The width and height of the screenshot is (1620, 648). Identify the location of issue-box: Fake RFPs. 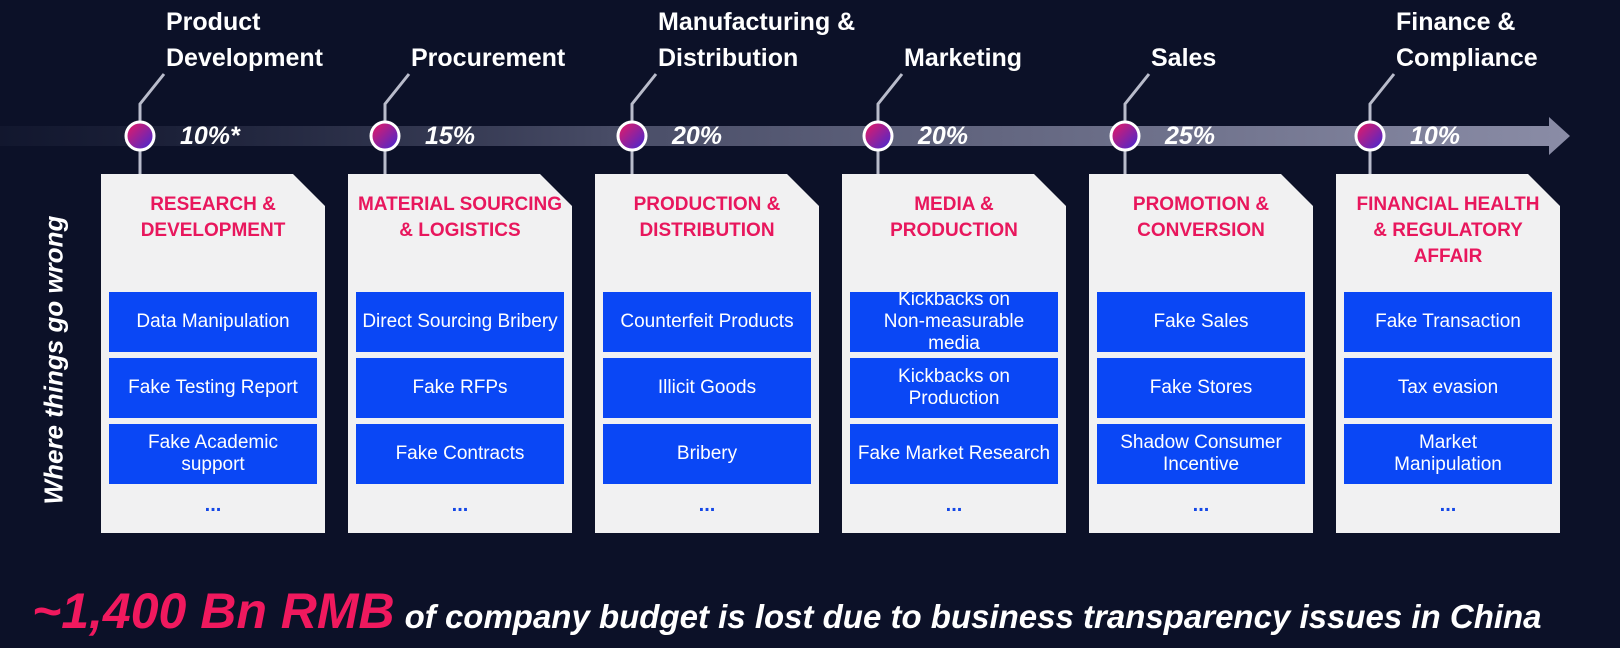
(460, 388).